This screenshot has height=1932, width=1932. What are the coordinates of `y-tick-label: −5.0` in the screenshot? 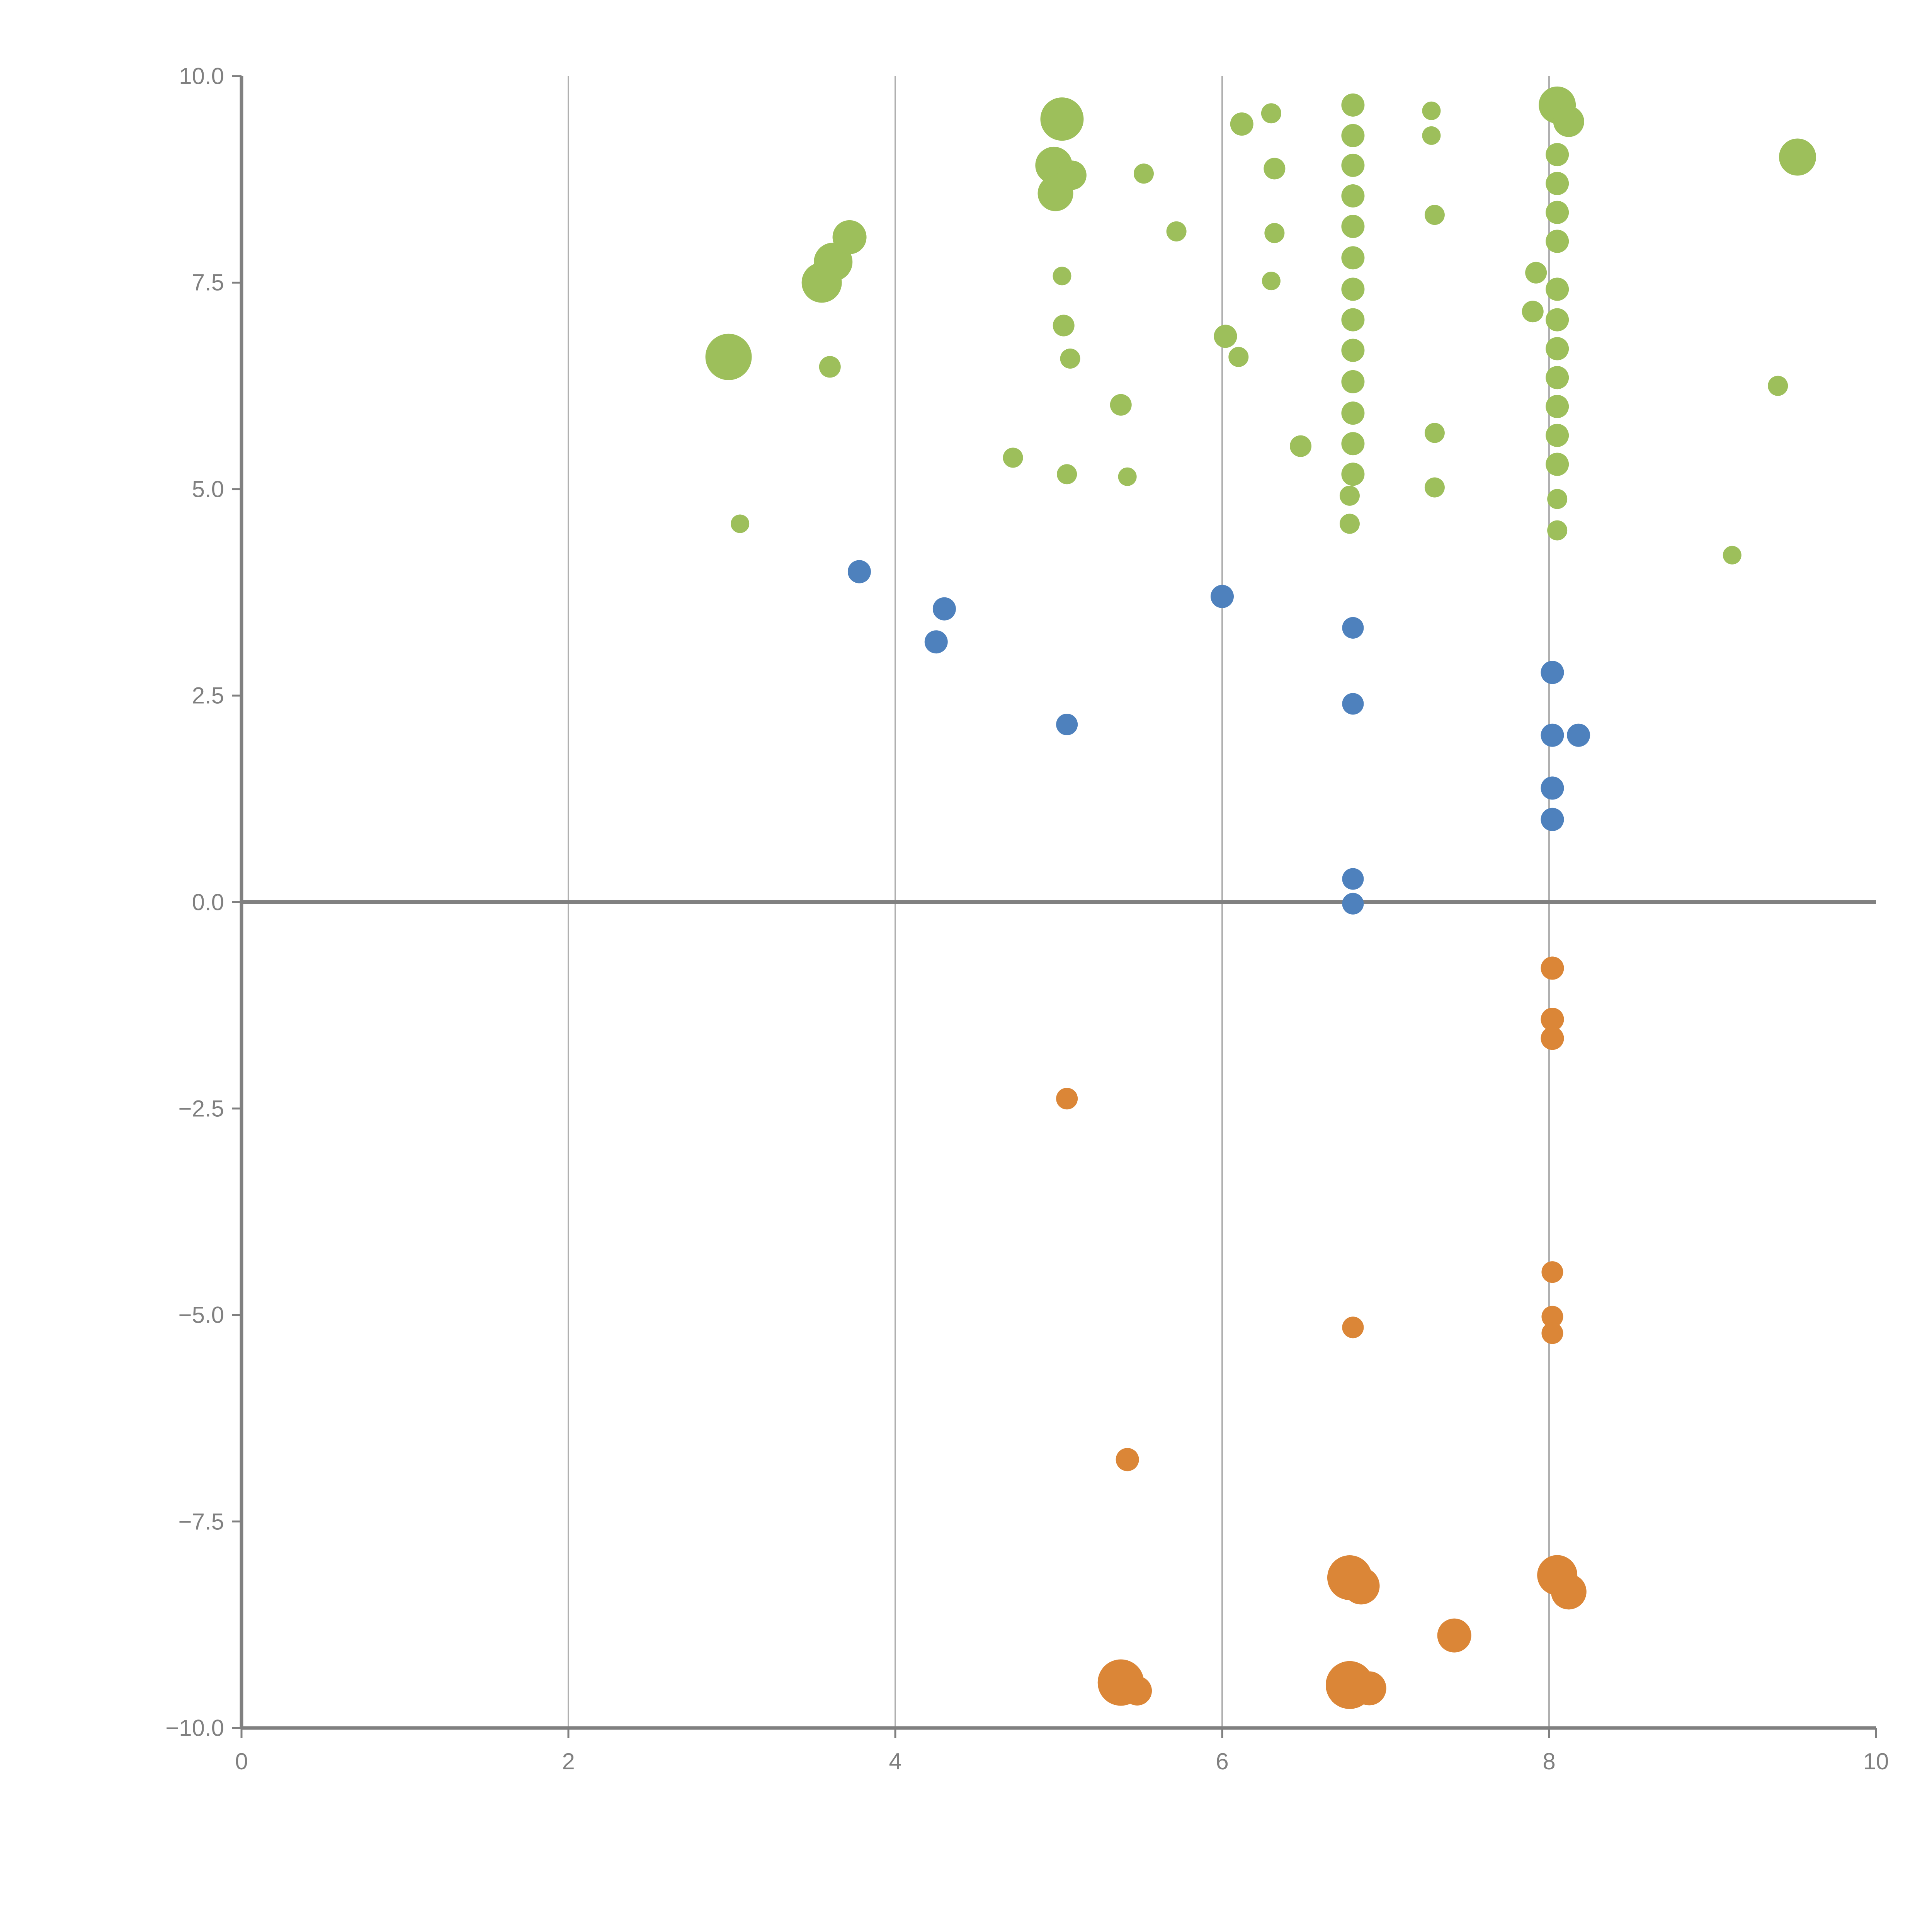 It's located at (201, 1315).